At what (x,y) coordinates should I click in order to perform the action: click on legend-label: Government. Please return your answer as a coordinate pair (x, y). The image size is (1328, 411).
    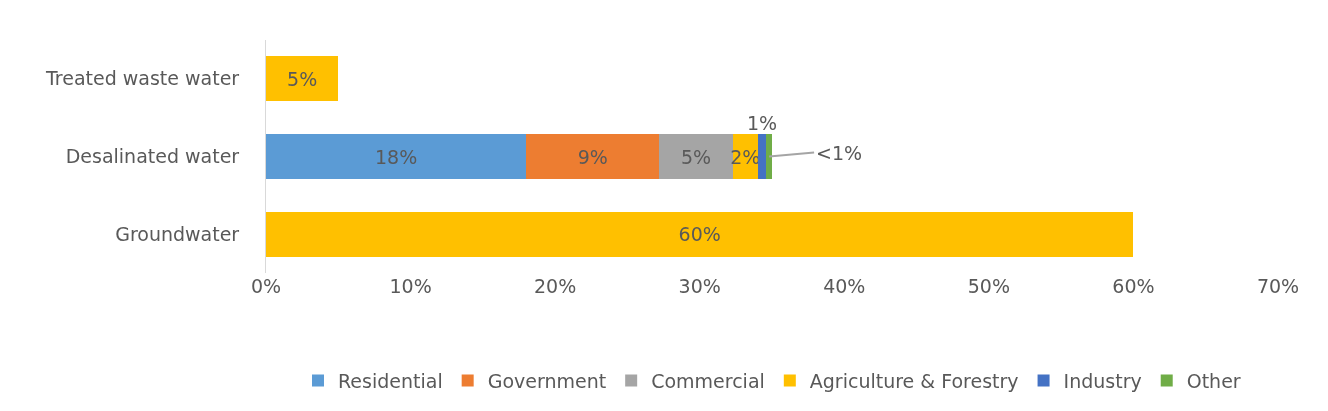
    Looking at the image, I should click on (547, 380).